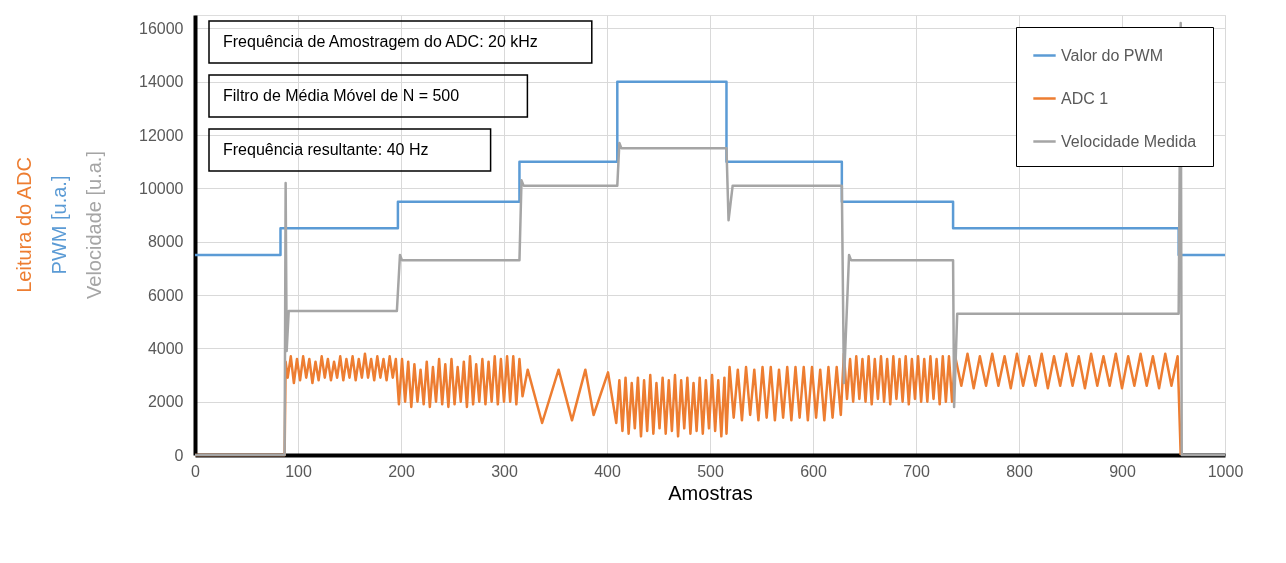 The height and width of the screenshot is (563, 1286). I want to click on text: PWM [u.a.], so click(59, 225).